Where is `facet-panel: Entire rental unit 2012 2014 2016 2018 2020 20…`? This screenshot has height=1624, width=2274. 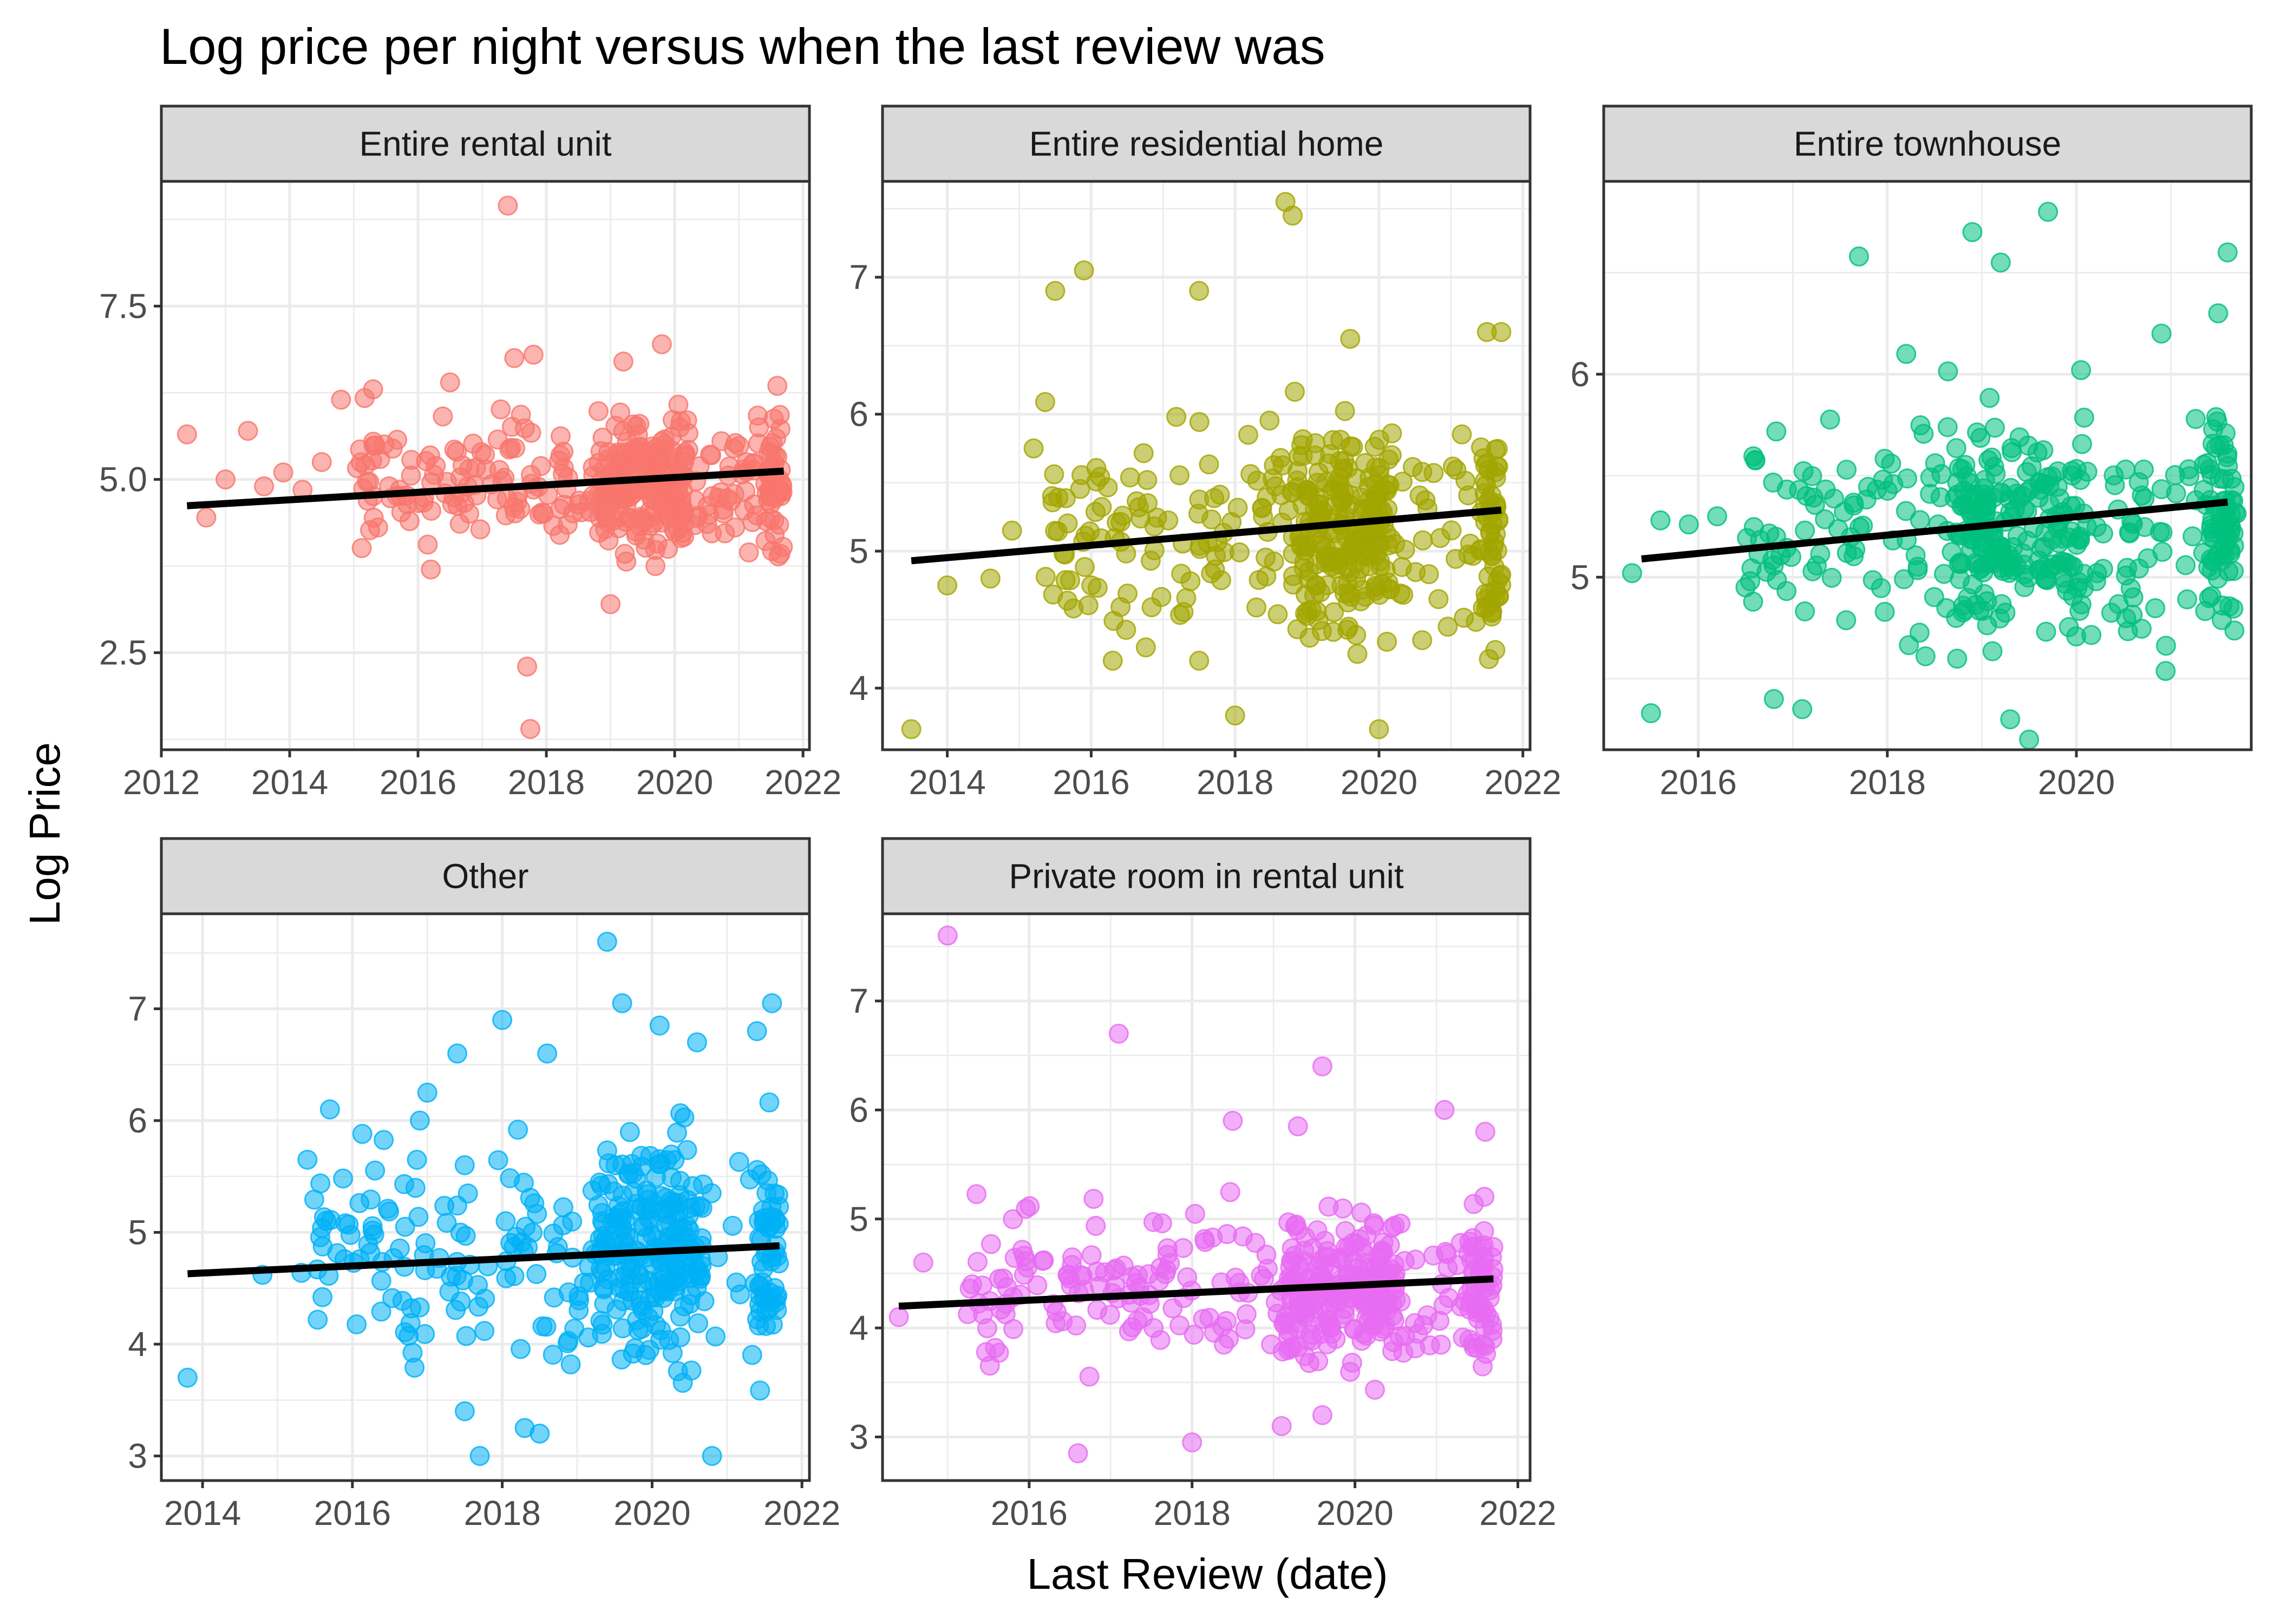
facet-panel: Entire rental unit 2012 2014 2016 2018 2020 20… is located at coordinates (470, 453).